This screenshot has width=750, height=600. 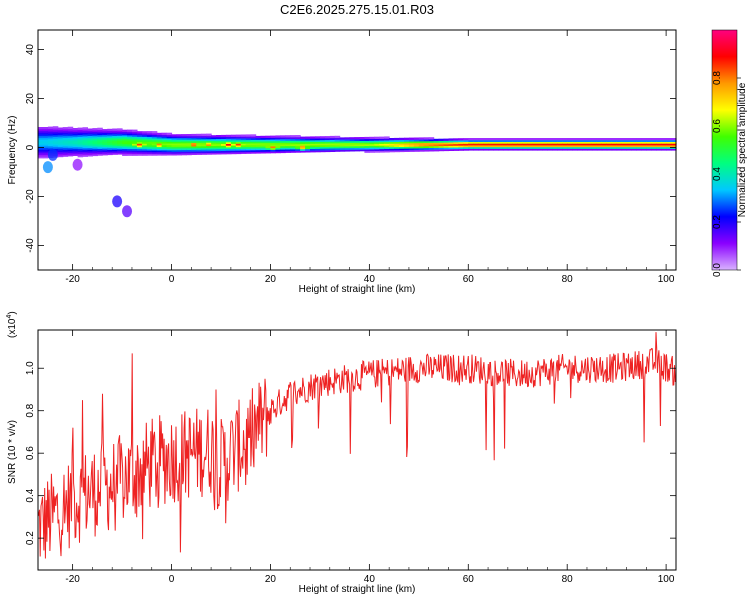 What do you see at coordinates (717, 78) in the screenshot?
I see `colorbar-tick-label: 0.8` at bounding box center [717, 78].